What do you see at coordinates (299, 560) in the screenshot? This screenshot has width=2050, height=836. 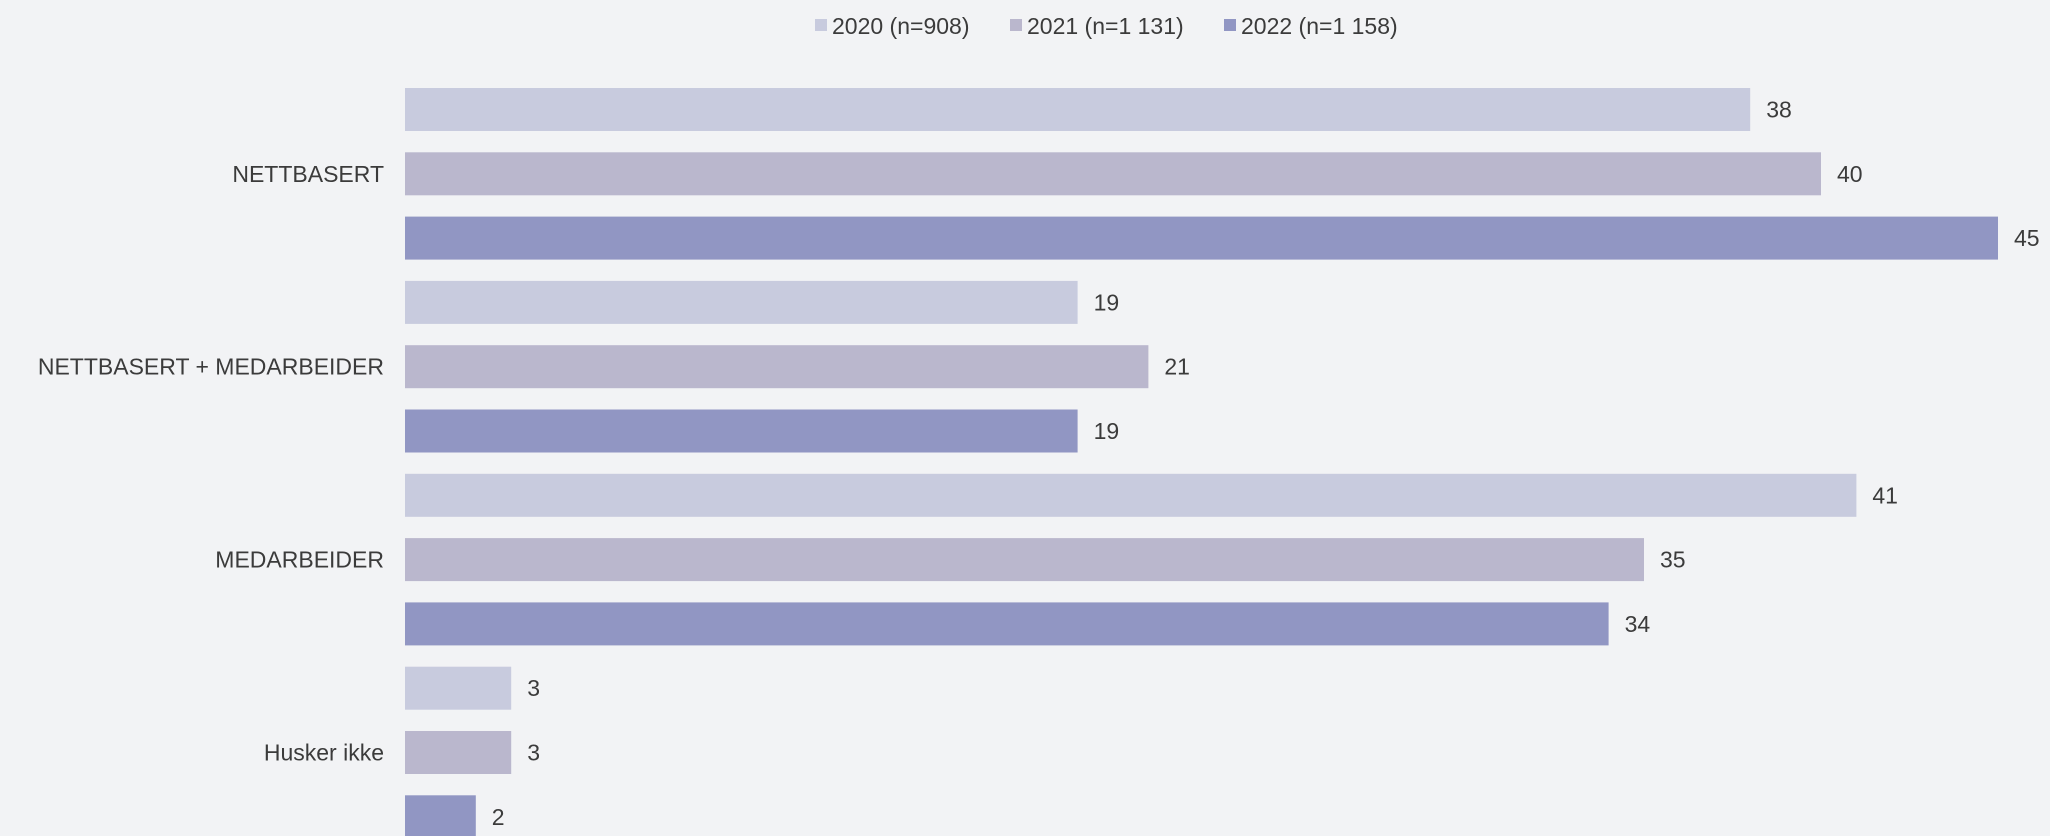 I see `category-label-2: MEDARBEIDER` at bounding box center [299, 560].